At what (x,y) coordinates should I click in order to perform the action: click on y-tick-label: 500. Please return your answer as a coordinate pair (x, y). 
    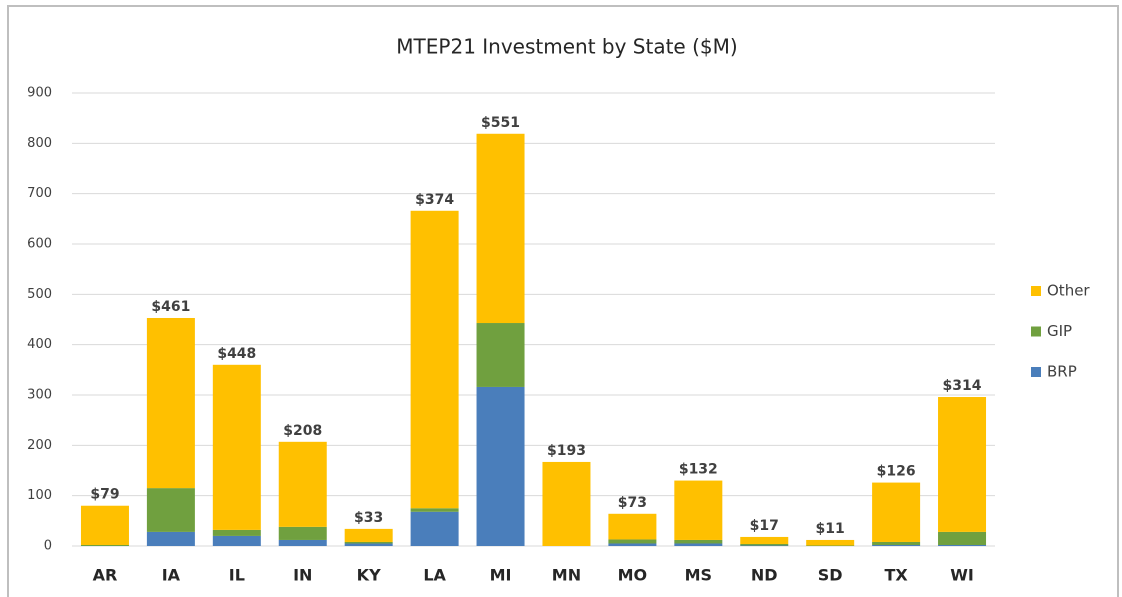
    Looking at the image, I should click on (39, 294).